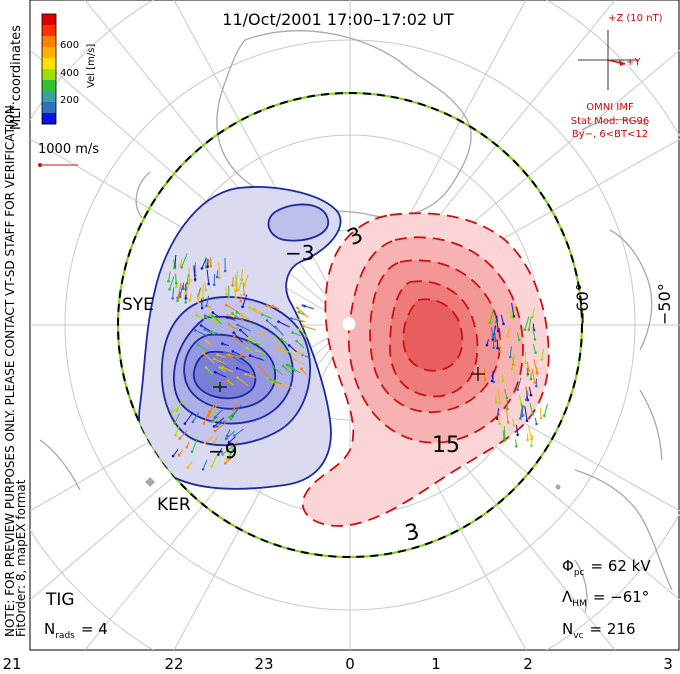 The image size is (680, 674). What do you see at coordinates (68, 149) in the screenshot?
I see `vector-scale-label: 1000 m/s` at bounding box center [68, 149].